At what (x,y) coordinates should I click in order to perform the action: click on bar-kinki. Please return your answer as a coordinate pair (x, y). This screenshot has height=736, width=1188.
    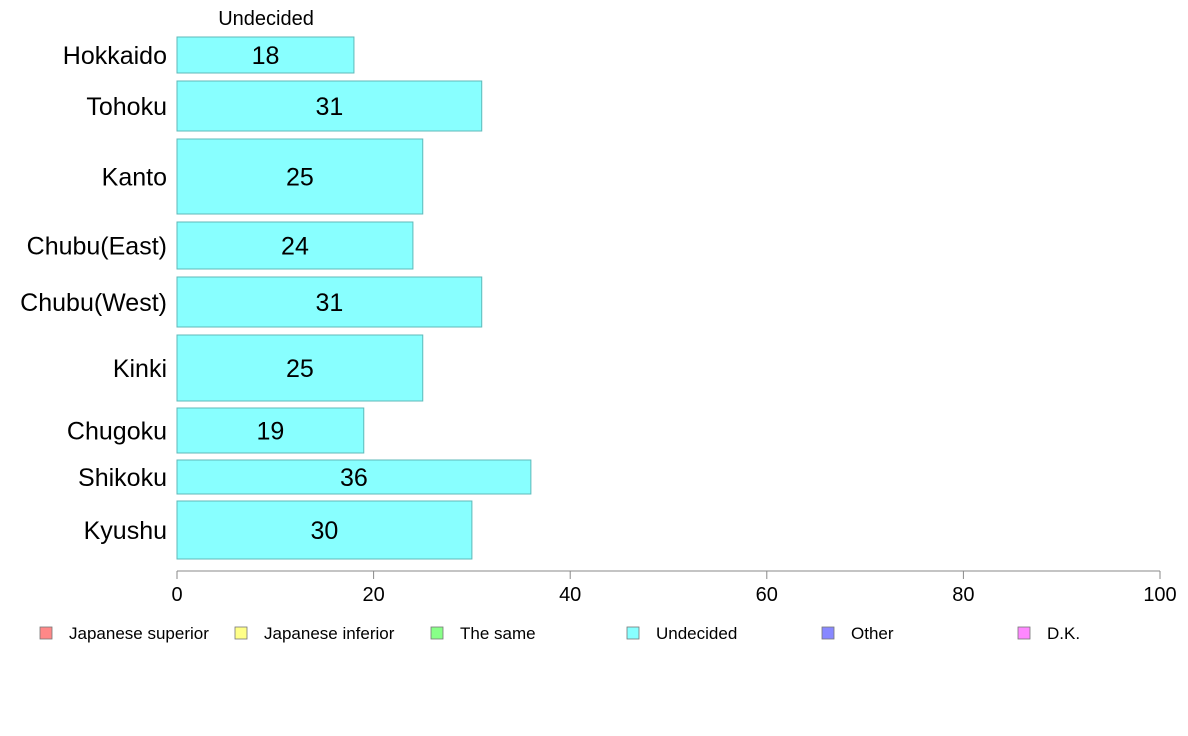
    Looking at the image, I should click on (300, 368).